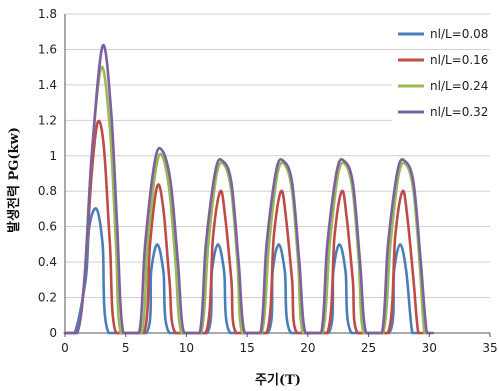  What do you see at coordinates (126, 348) in the screenshot?
I see `x-tick-label: 5` at bounding box center [126, 348].